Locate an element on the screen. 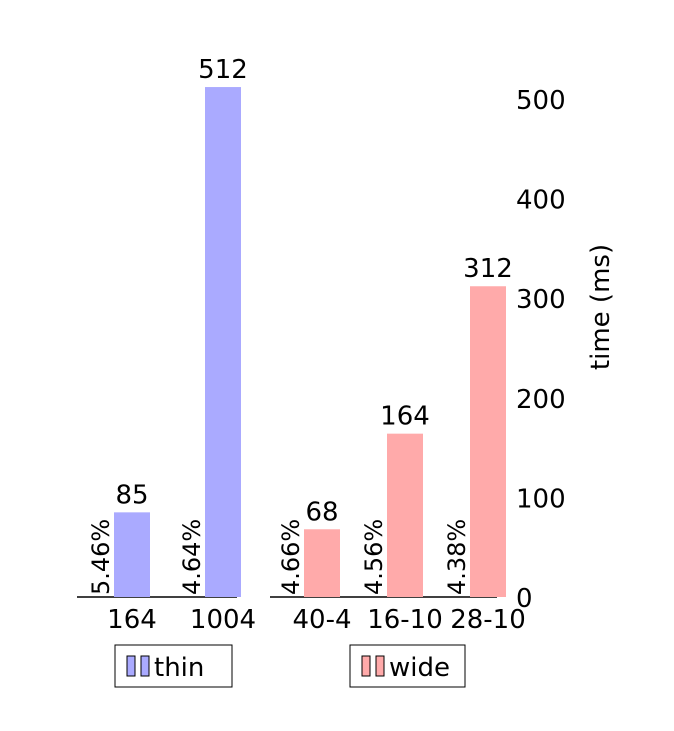  y-tick-label: 0 is located at coordinates (524, 599).